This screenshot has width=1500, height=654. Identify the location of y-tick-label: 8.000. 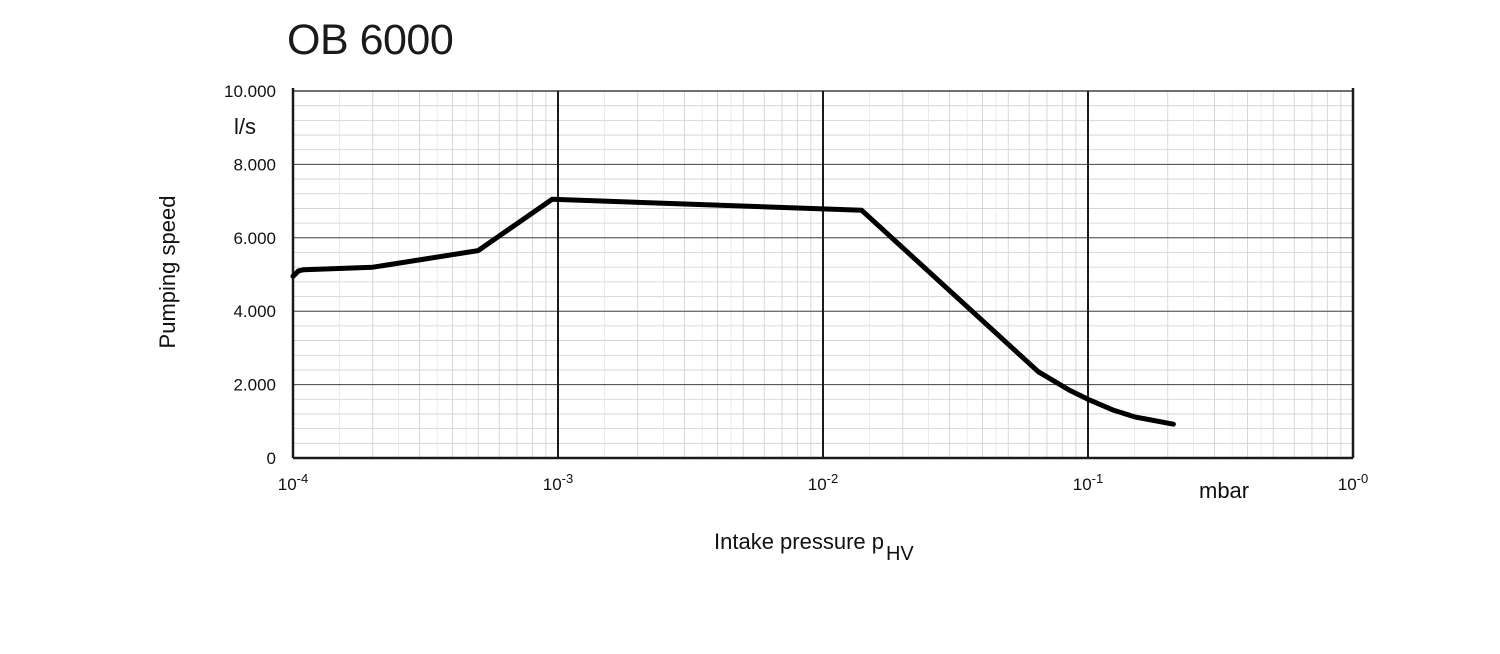
(254, 164).